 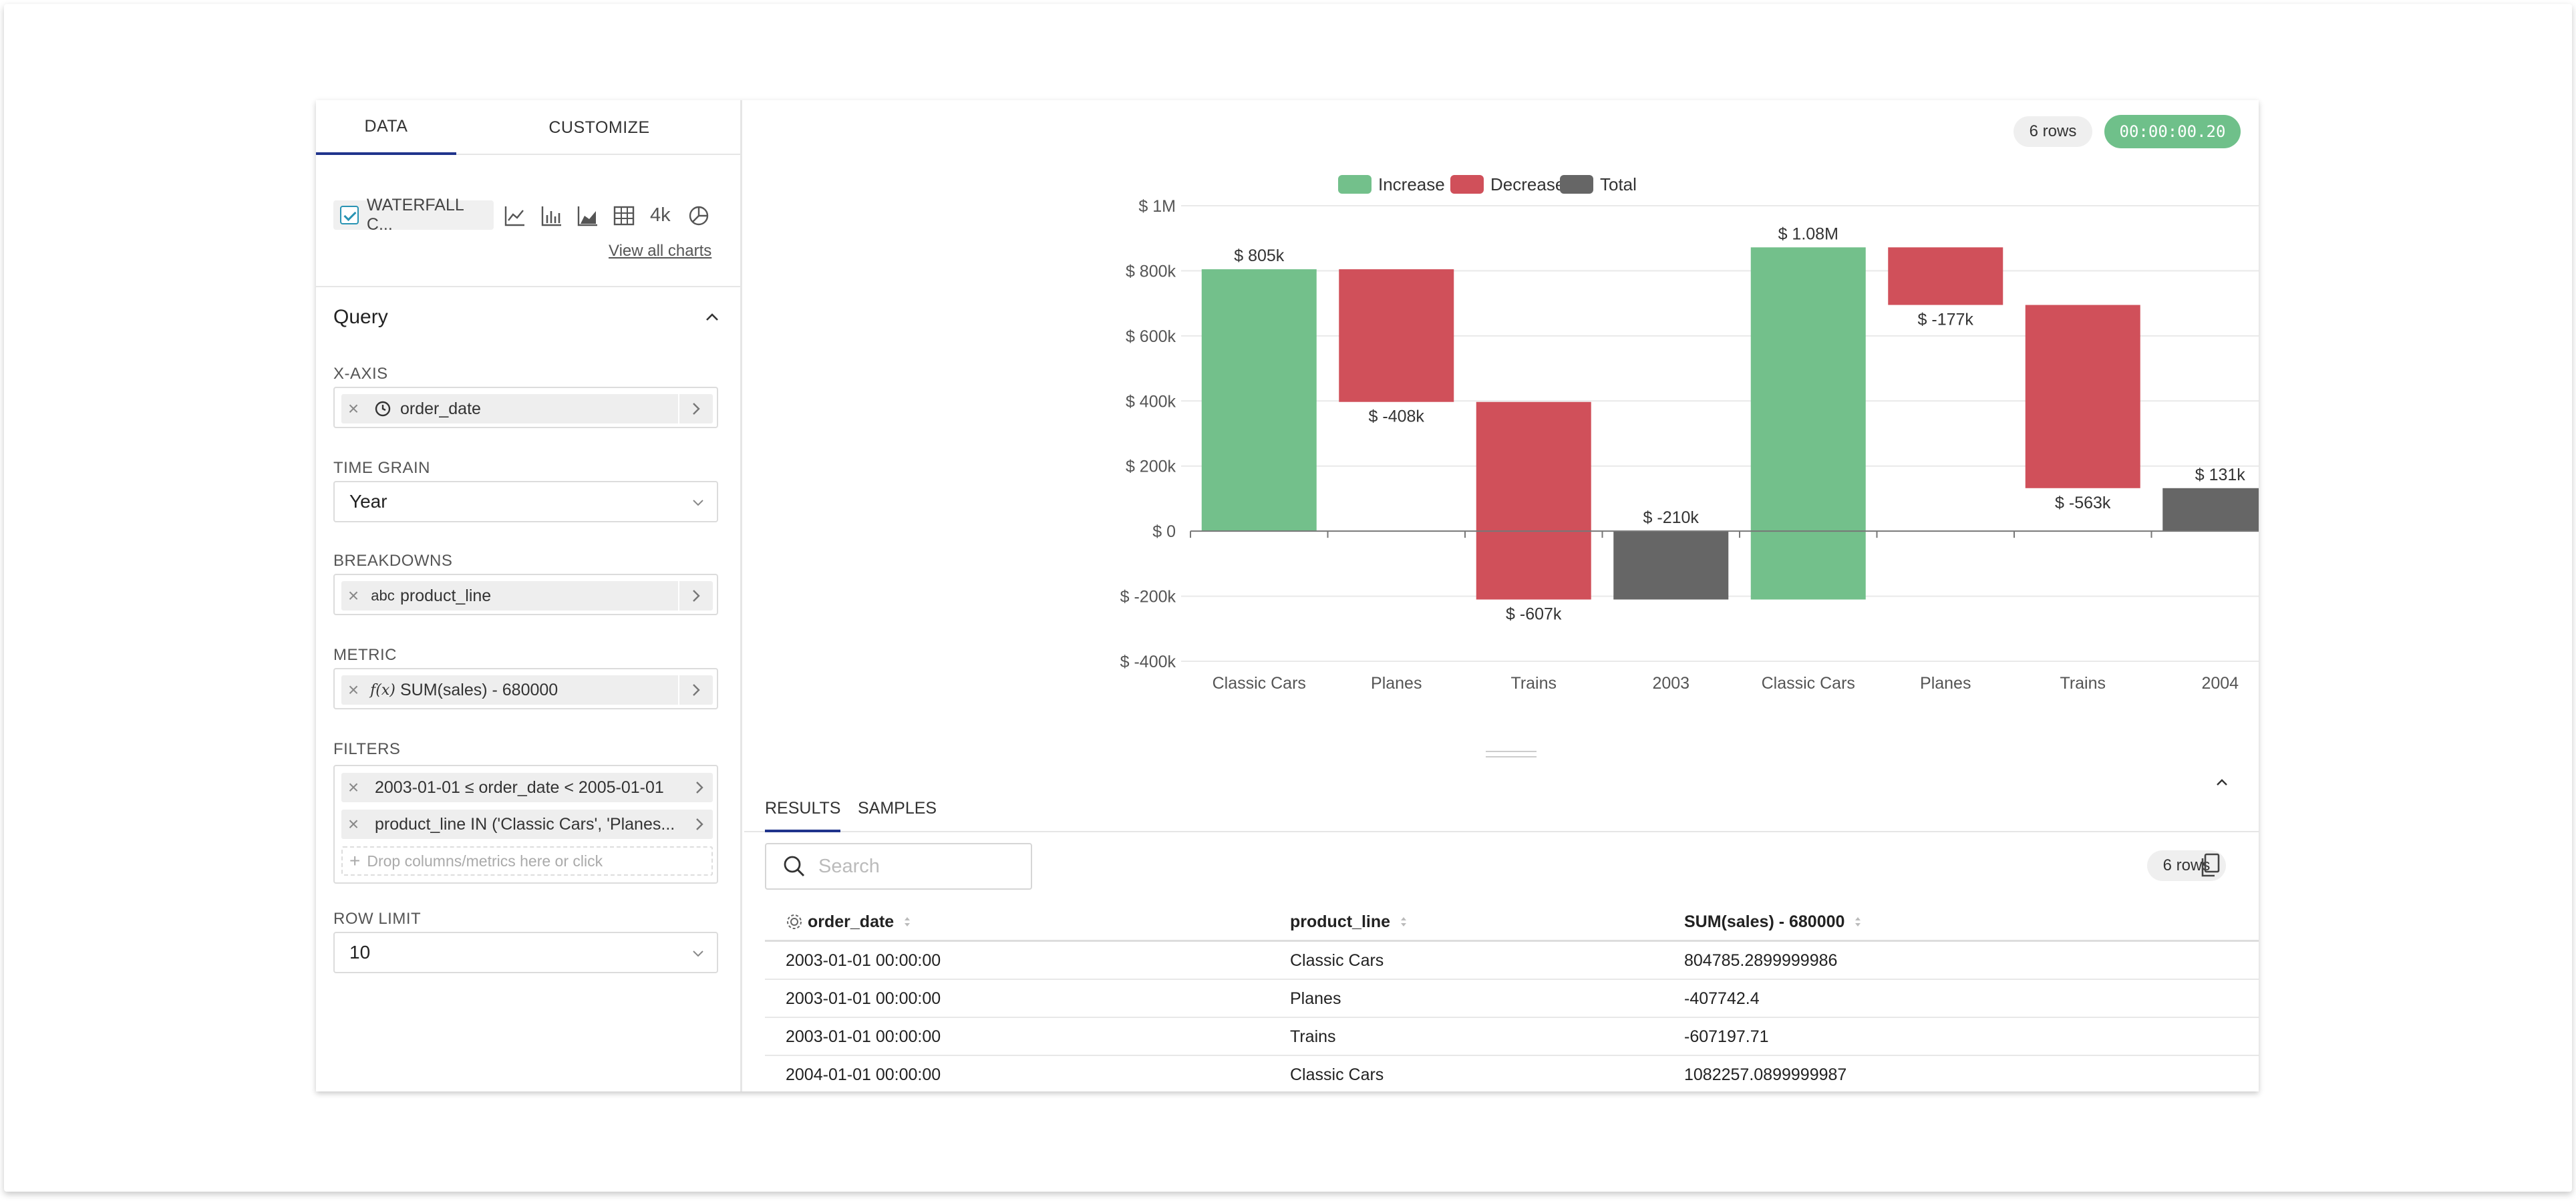 What do you see at coordinates (1670, 683) in the screenshot?
I see `x-tick-label: 2003` at bounding box center [1670, 683].